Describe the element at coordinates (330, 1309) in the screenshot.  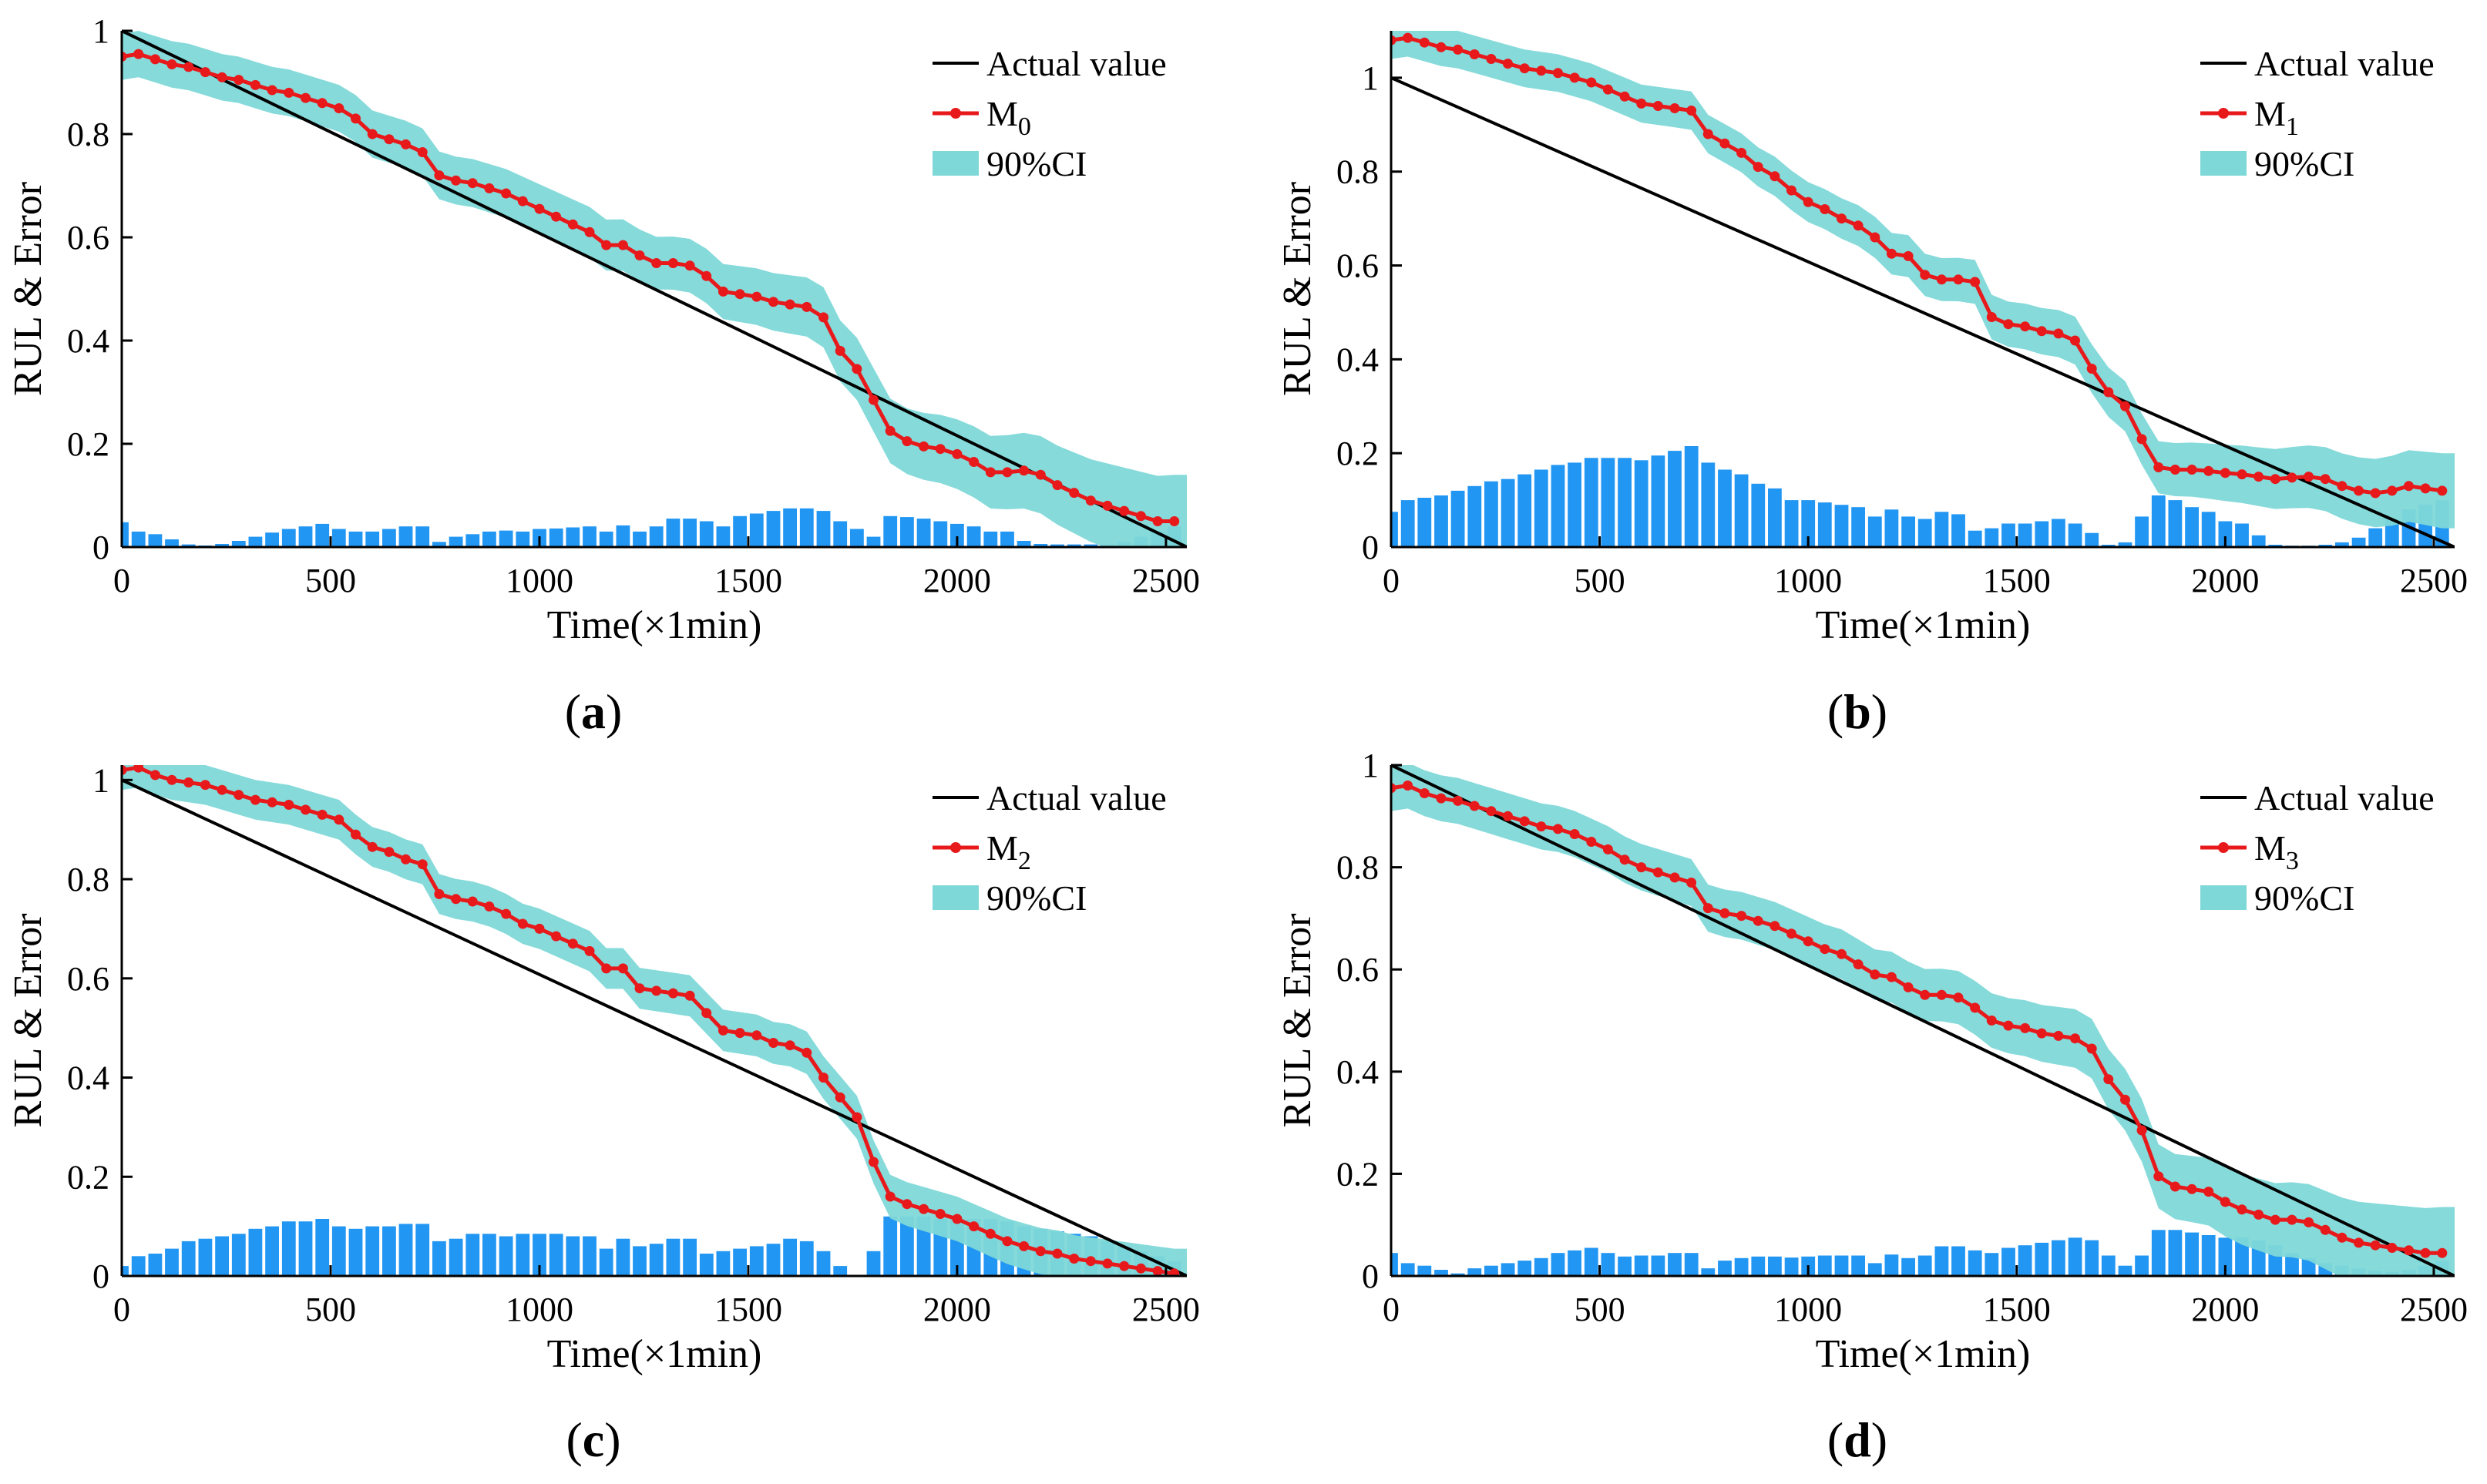
I see `x-tick-label: 500` at that location.